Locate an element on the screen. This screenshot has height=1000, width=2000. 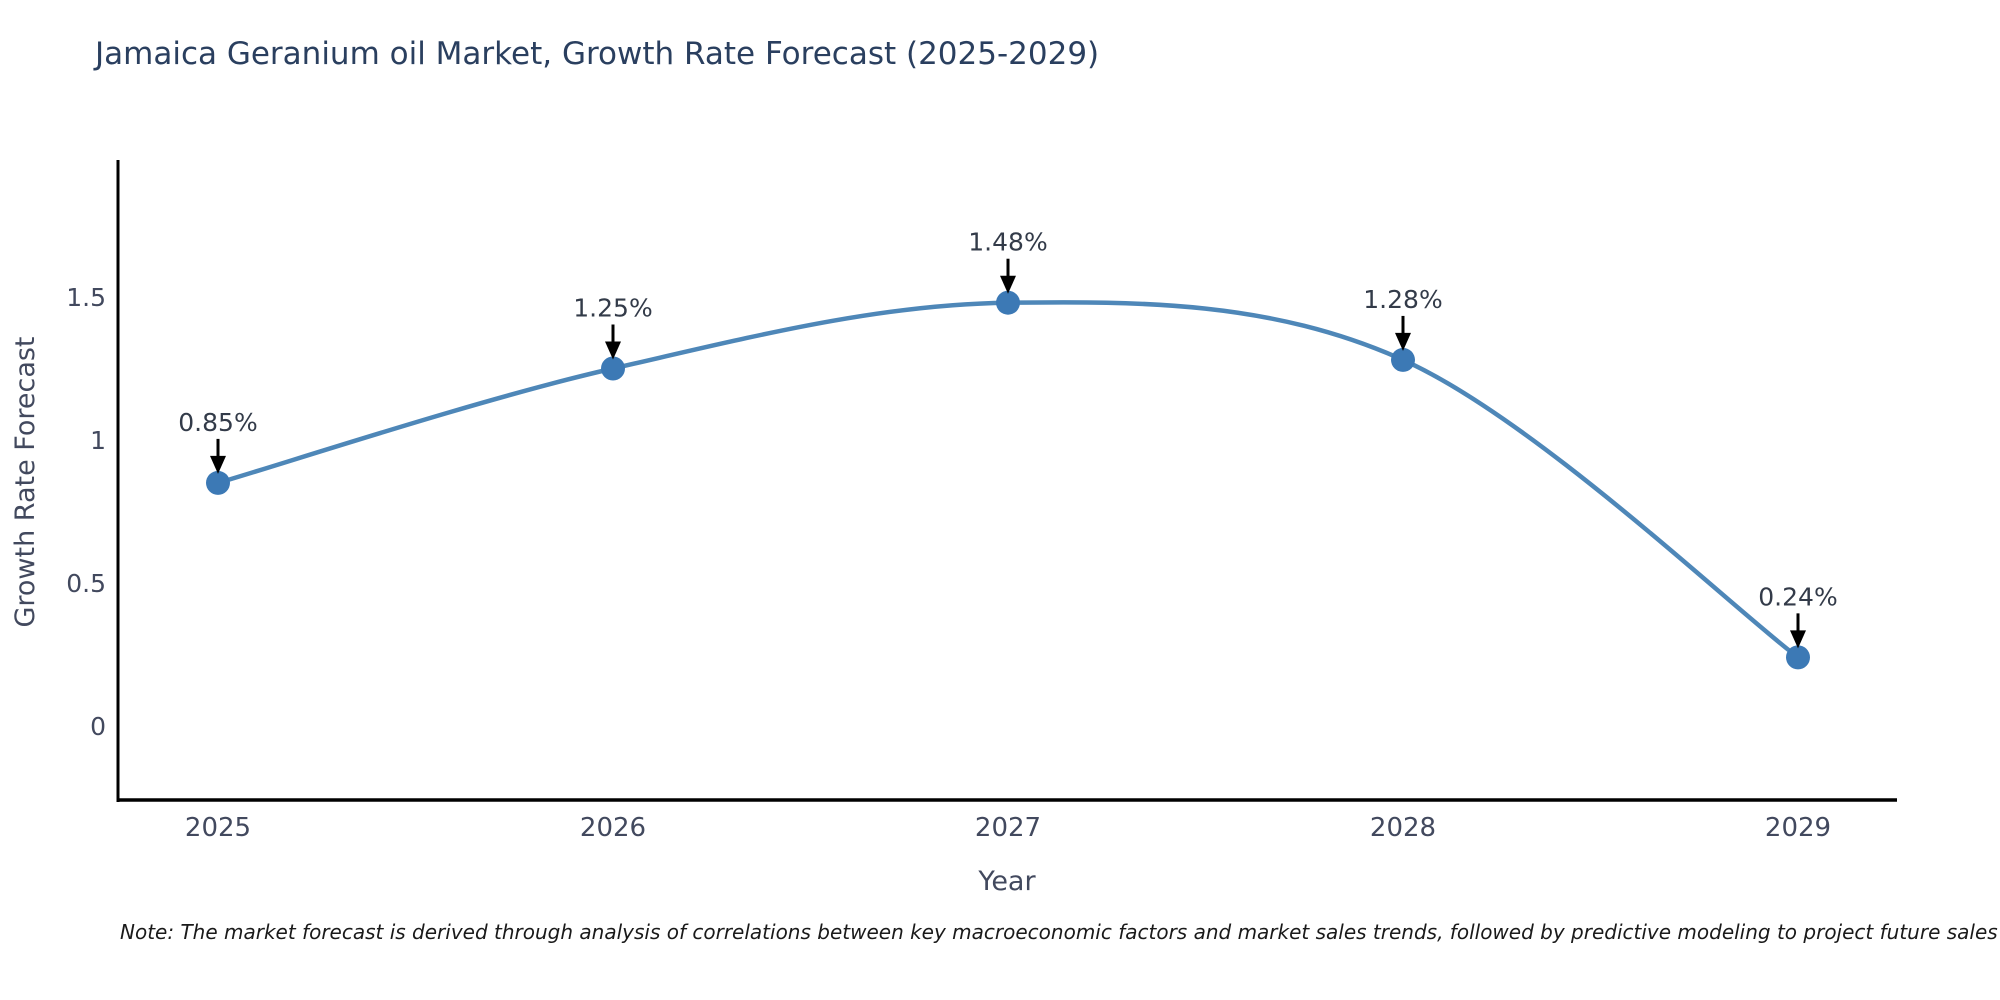
y-tick-label: 1.5 is located at coordinates (86, 297).